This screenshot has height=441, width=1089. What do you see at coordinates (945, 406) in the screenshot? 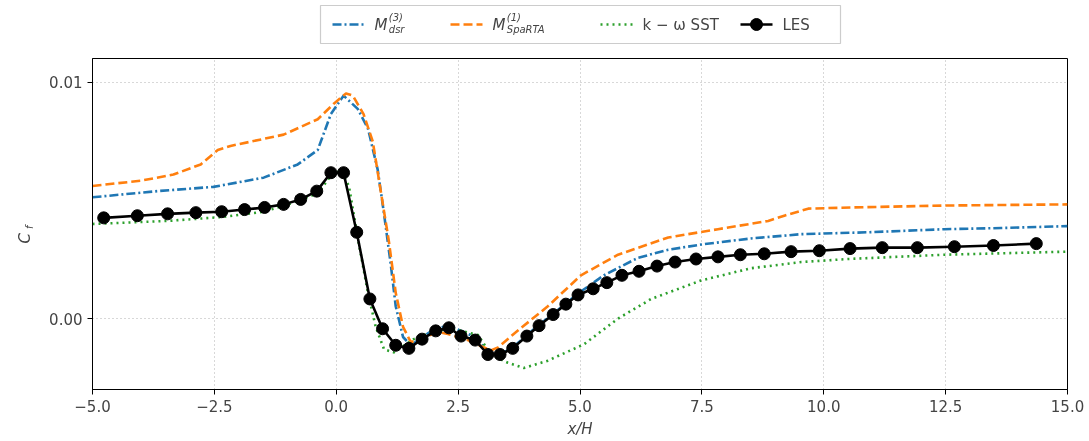
I see `x-tick-label: 12.5` at bounding box center [945, 406].